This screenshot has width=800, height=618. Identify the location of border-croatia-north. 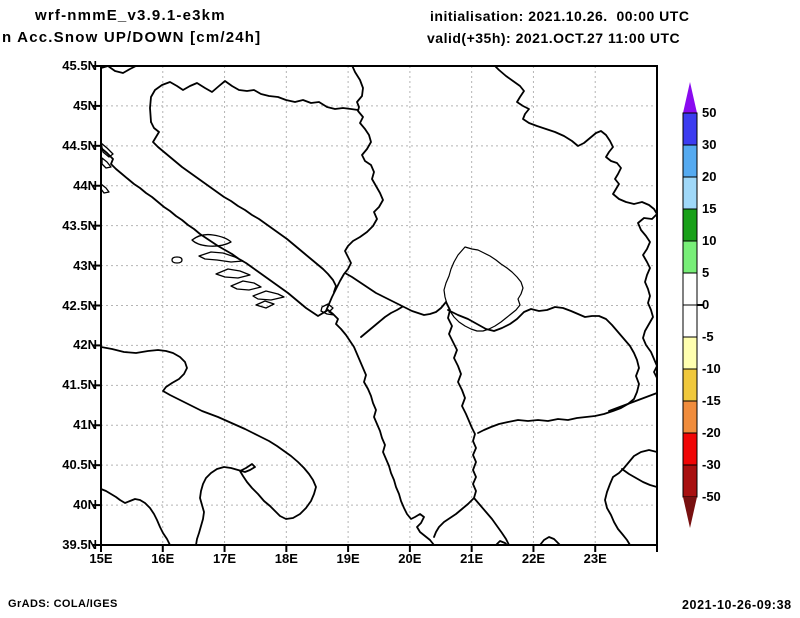
(254, 101).